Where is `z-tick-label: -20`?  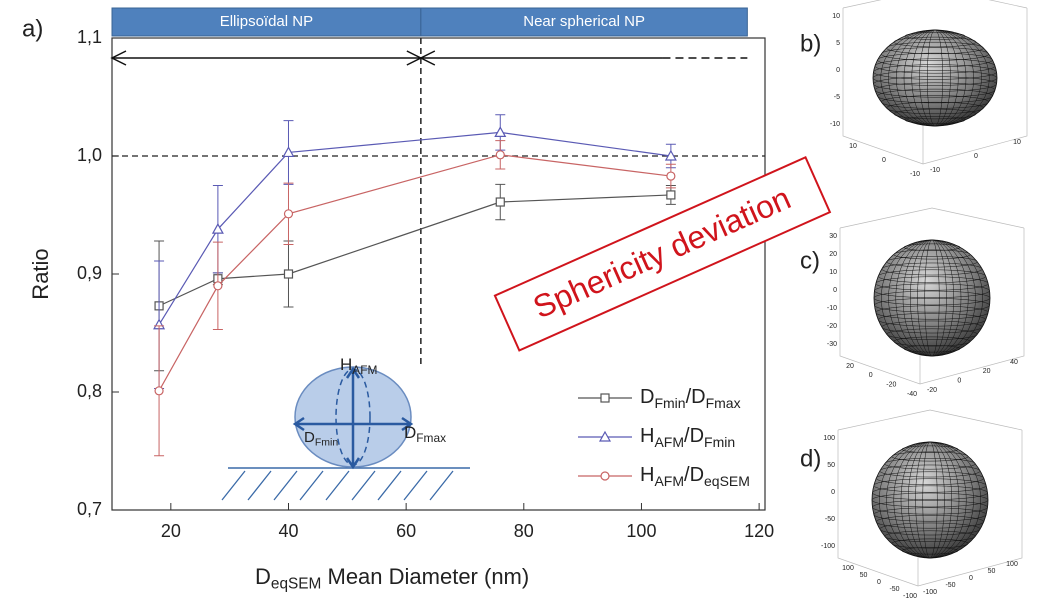 z-tick-label: -20 is located at coordinates (832, 326).